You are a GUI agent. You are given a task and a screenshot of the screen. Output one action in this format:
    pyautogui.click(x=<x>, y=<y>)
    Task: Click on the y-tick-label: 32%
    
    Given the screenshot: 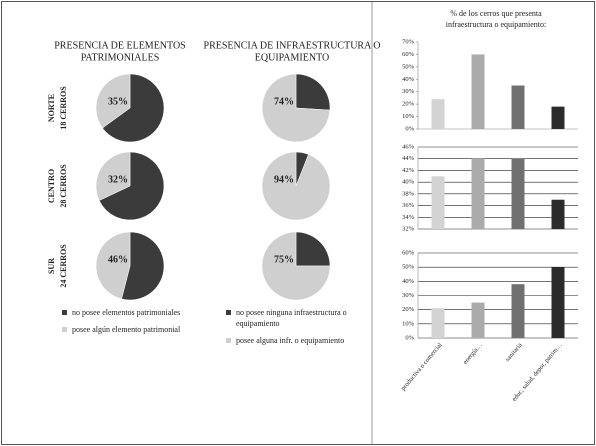 What is the action you would take?
    pyautogui.click(x=408, y=228)
    